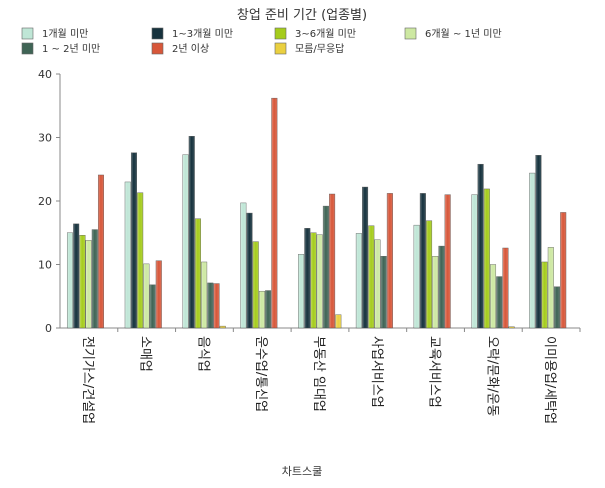  I want to click on x-tick-label: 소매업, so click(145, 354).